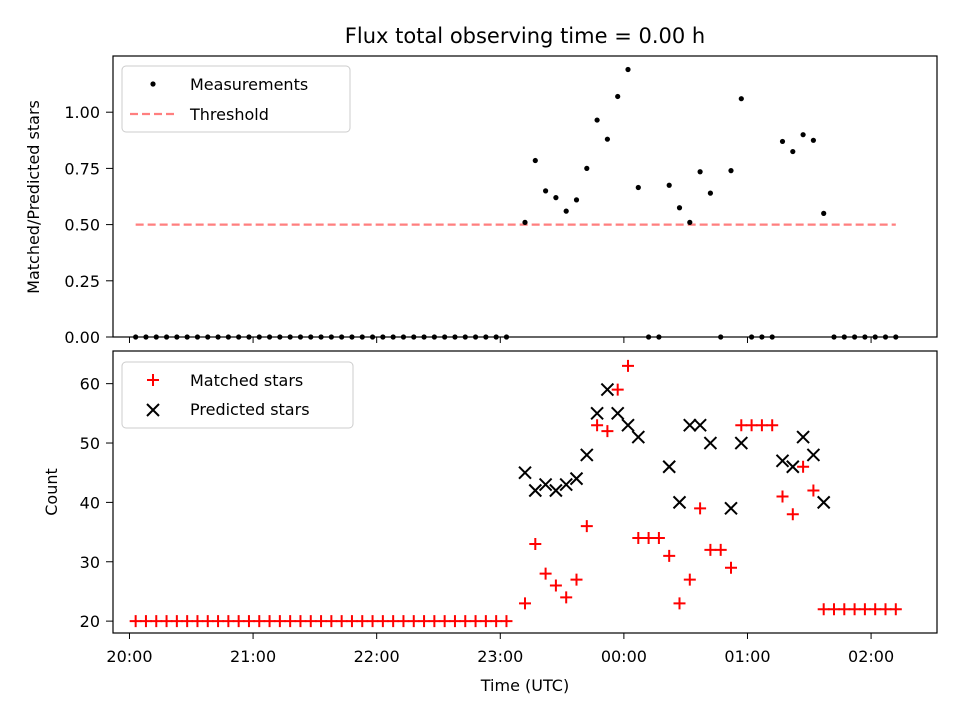 The height and width of the screenshot is (720, 960). What do you see at coordinates (51, 492) in the screenshot?
I see `bottom-y-axis-label: Count` at bounding box center [51, 492].